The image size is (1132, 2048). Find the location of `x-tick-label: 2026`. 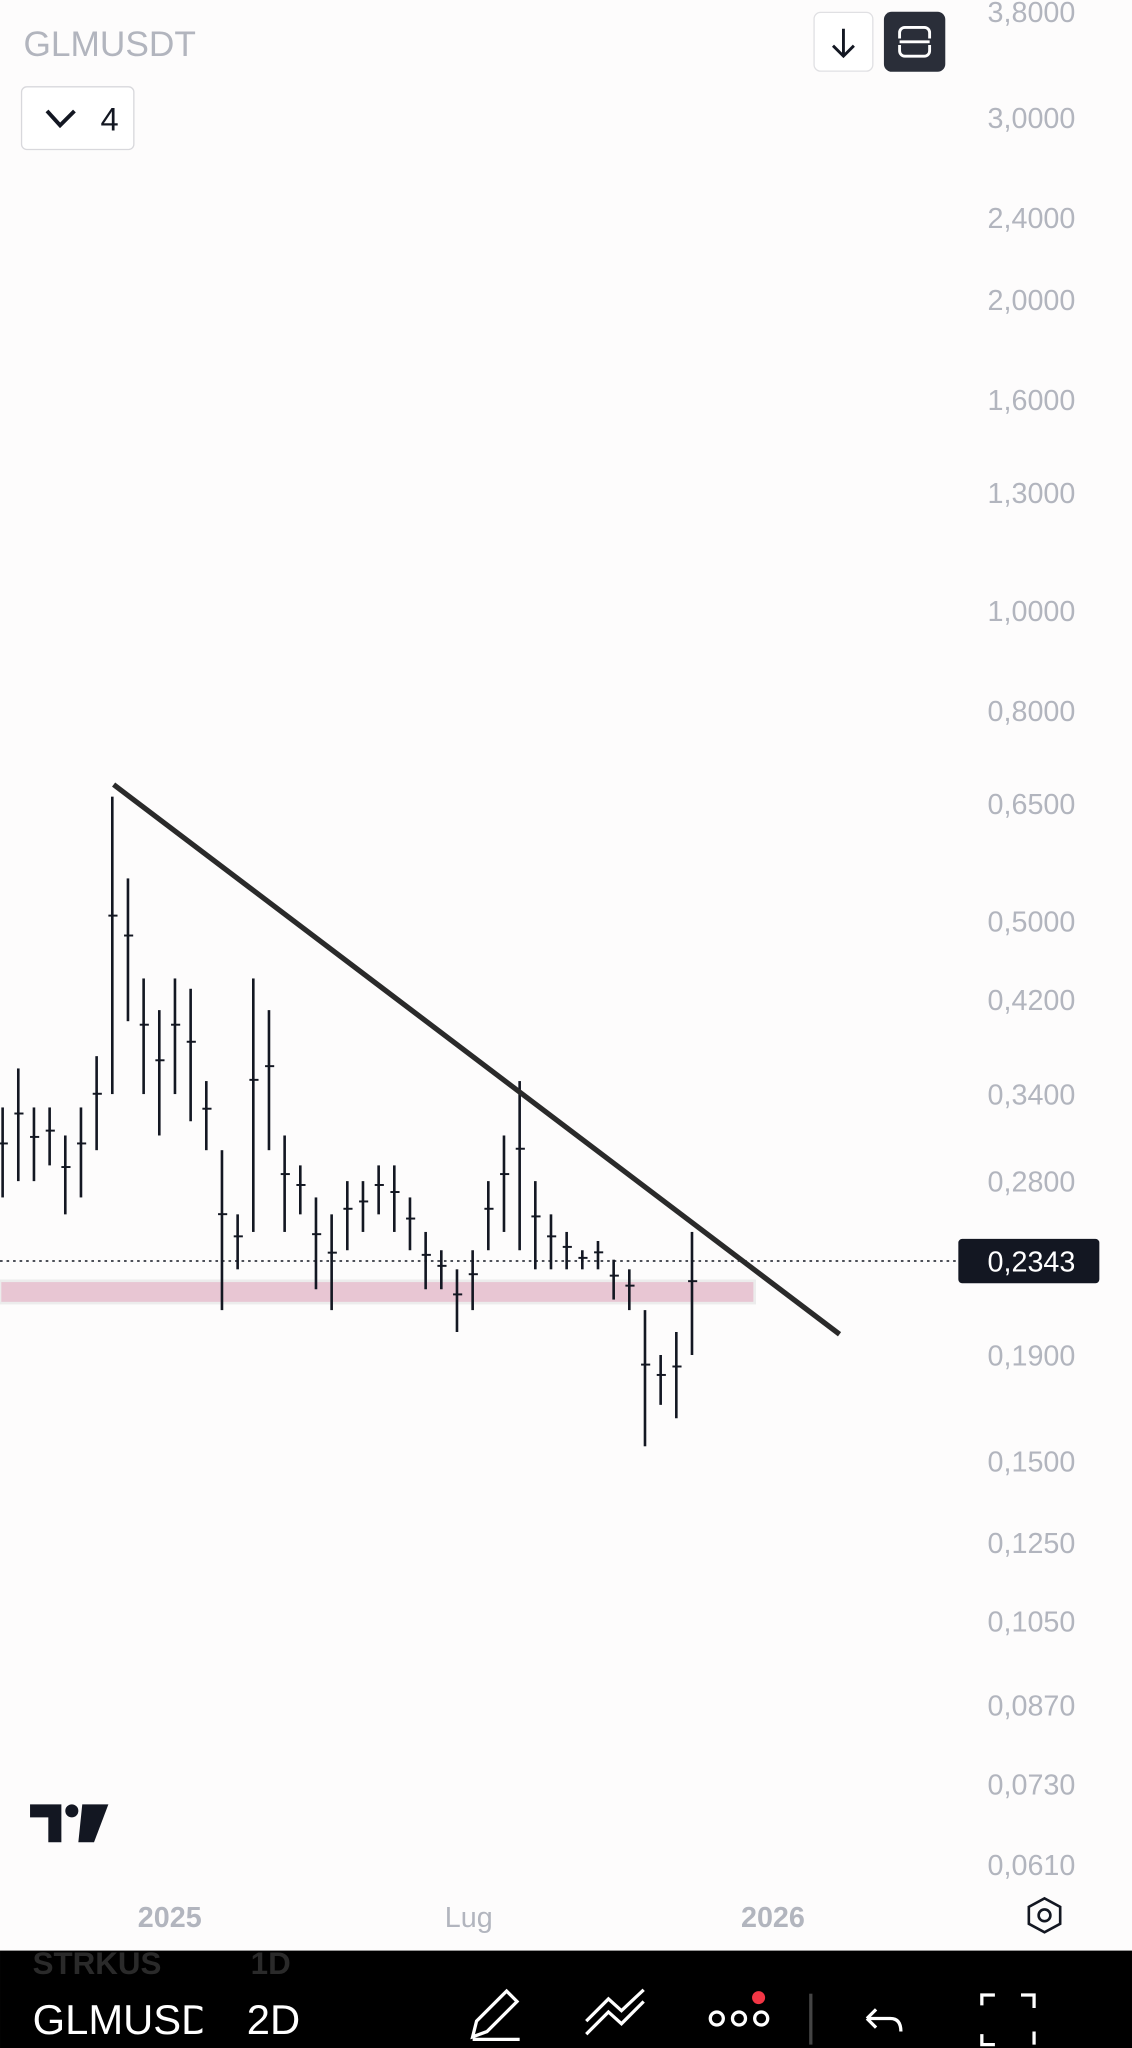

x-tick-label: 2026 is located at coordinates (773, 1918).